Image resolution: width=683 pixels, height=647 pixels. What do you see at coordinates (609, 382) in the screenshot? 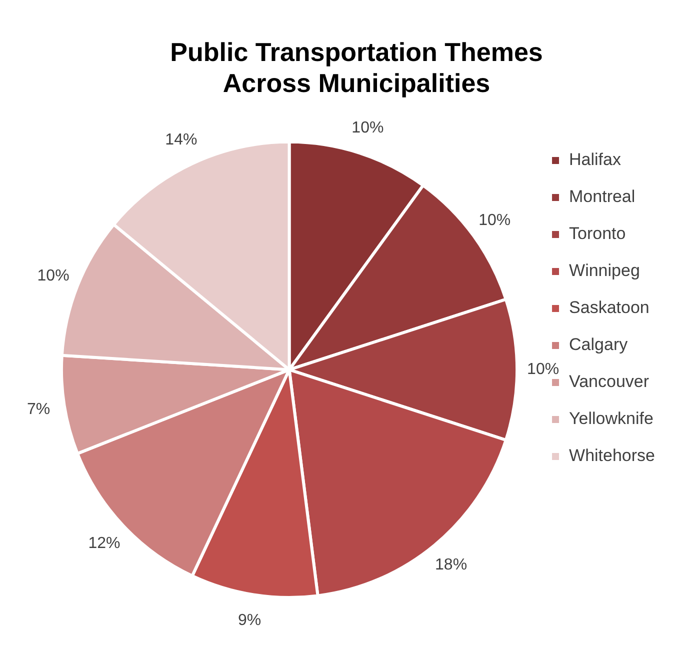
I see `legend-label: Vancouver` at bounding box center [609, 382].